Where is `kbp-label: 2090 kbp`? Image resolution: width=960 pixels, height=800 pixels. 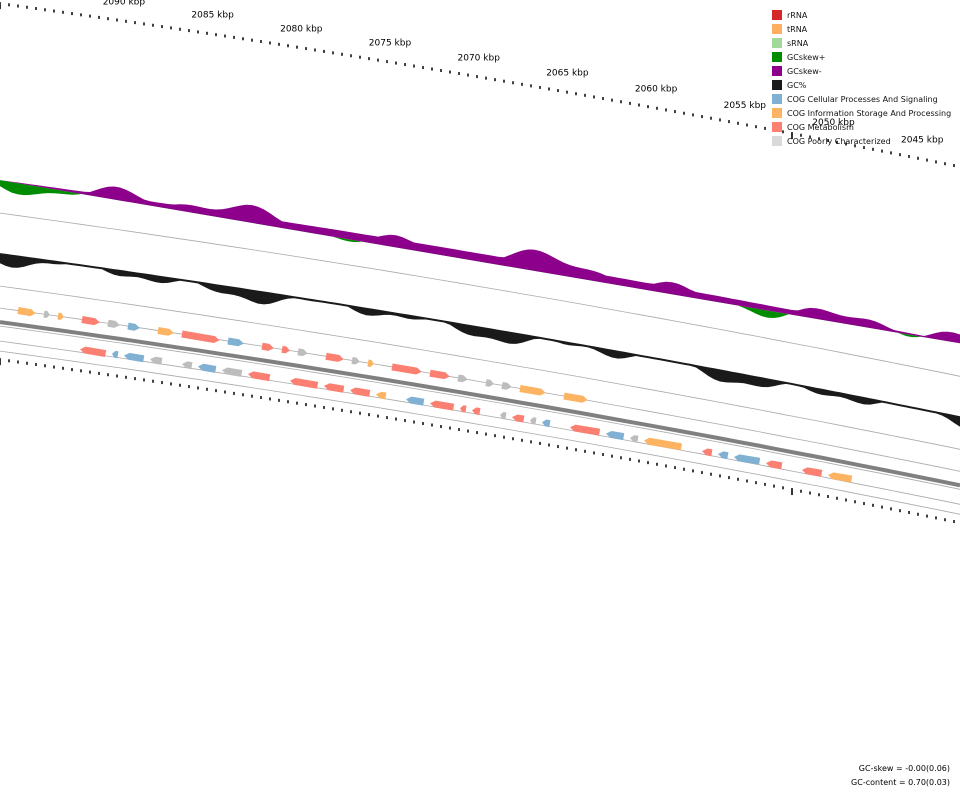
kbp-label: 2090 kbp is located at coordinates (124, 4).